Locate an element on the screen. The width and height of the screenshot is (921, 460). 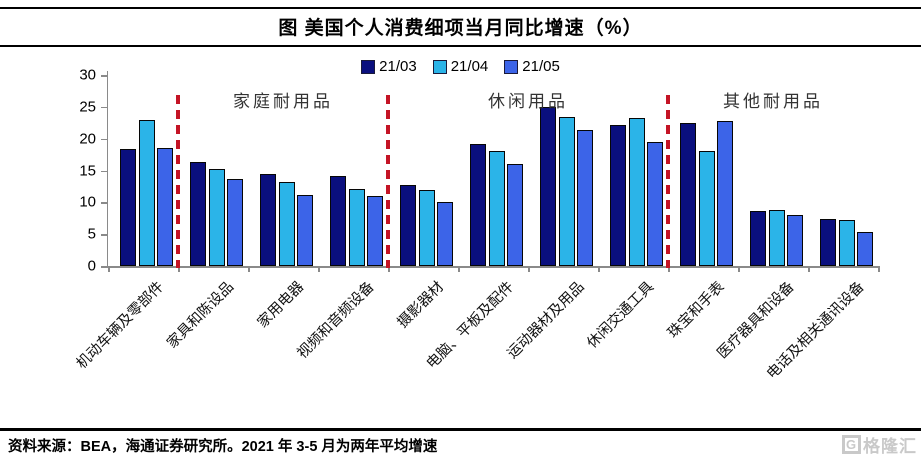
y-tick-label: 30 is located at coordinates (87, 75).